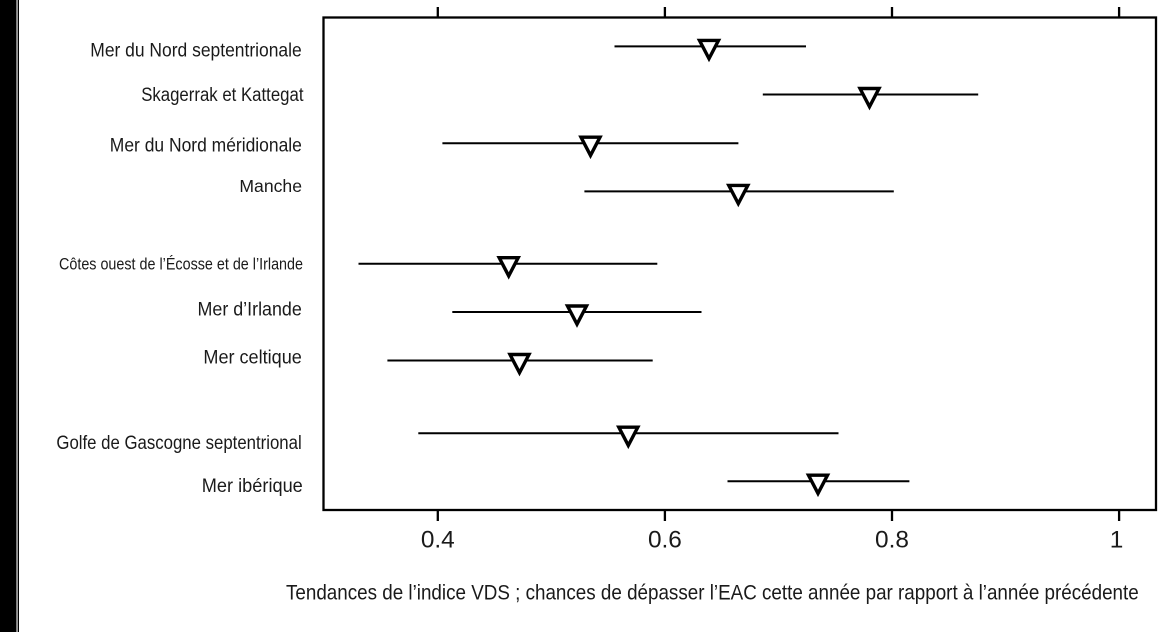 The width and height of the screenshot is (1170, 632). I want to click on svg-text: Mer du Nord septentrionale, so click(195, 51).